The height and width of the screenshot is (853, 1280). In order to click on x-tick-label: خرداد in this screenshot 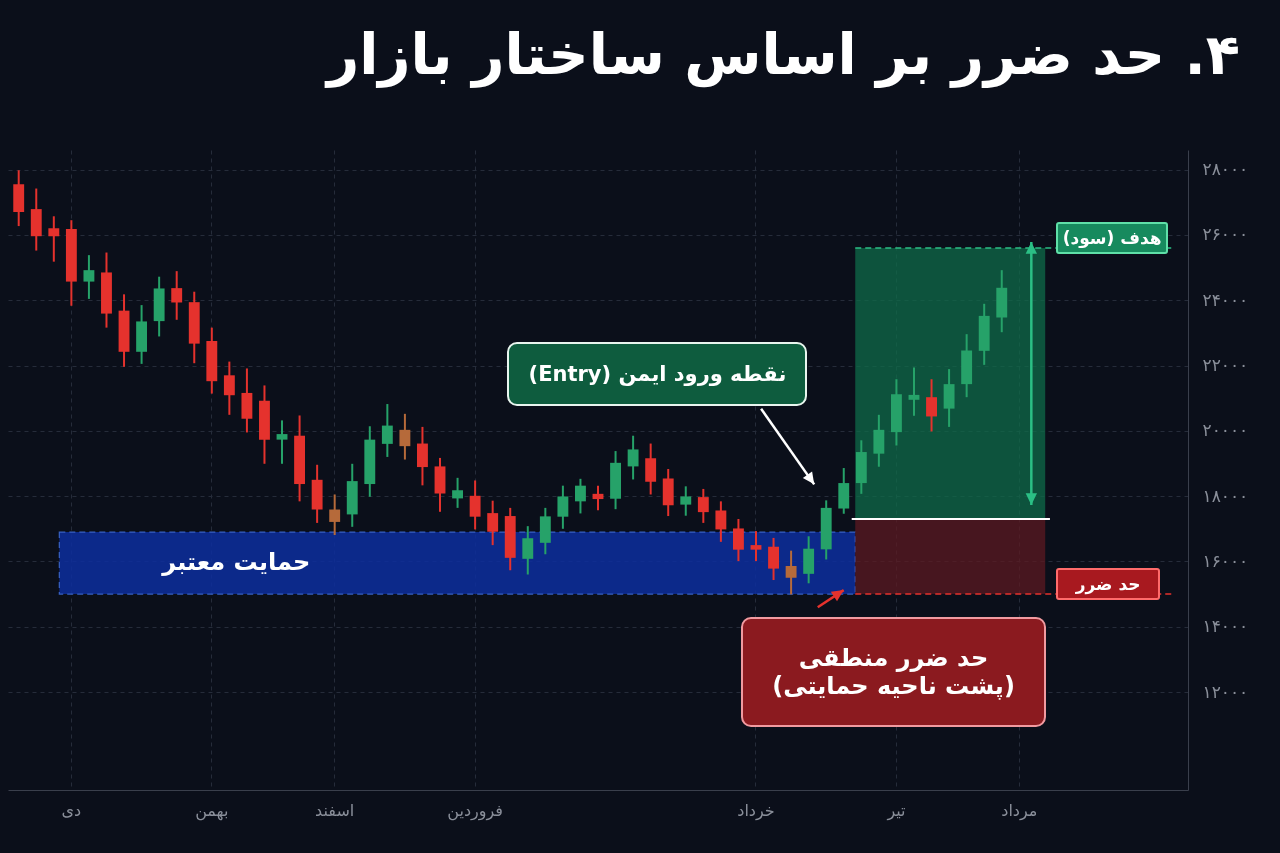, I will do `click(756, 810)`.